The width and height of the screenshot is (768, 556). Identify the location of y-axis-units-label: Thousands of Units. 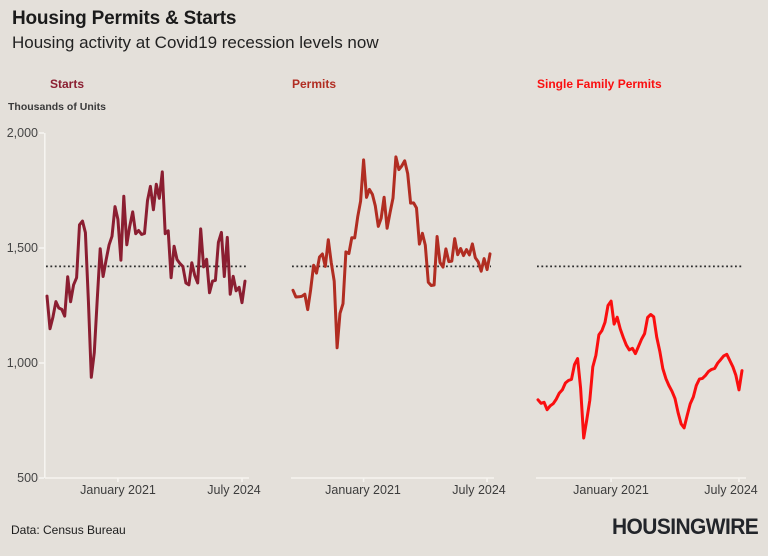
(57, 107).